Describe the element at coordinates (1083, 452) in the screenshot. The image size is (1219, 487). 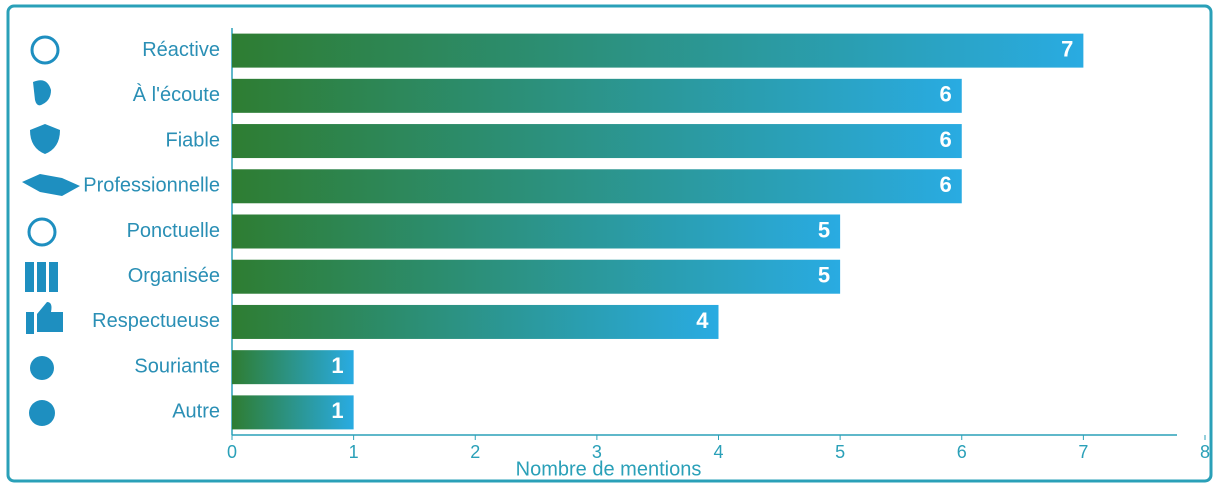
I see `x-tick-label: 7` at that location.